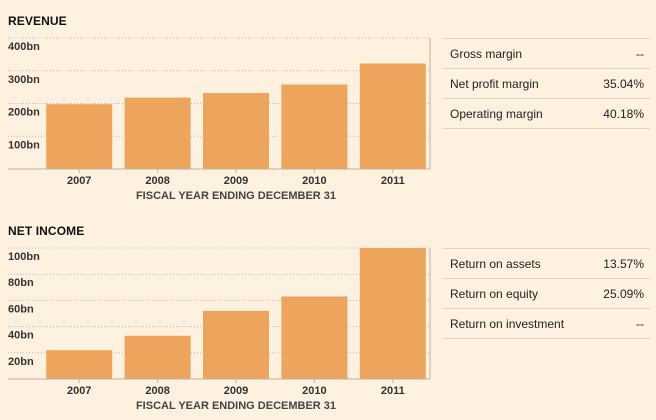 Image resolution: width=656 pixels, height=420 pixels. Describe the element at coordinates (496, 113) in the screenshot. I see `ratio-label: Operating margin` at that location.